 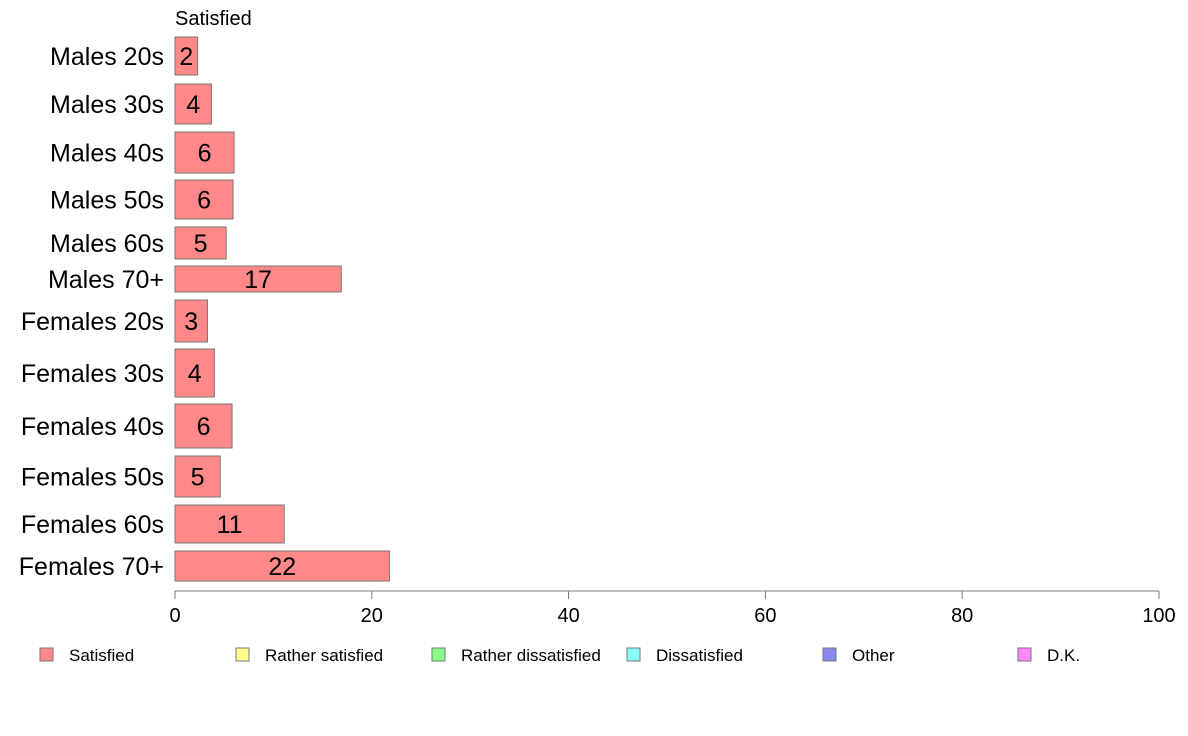 What do you see at coordinates (531, 655) in the screenshot?
I see `legend-label: Rather dissatisfied` at bounding box center [531, 655].